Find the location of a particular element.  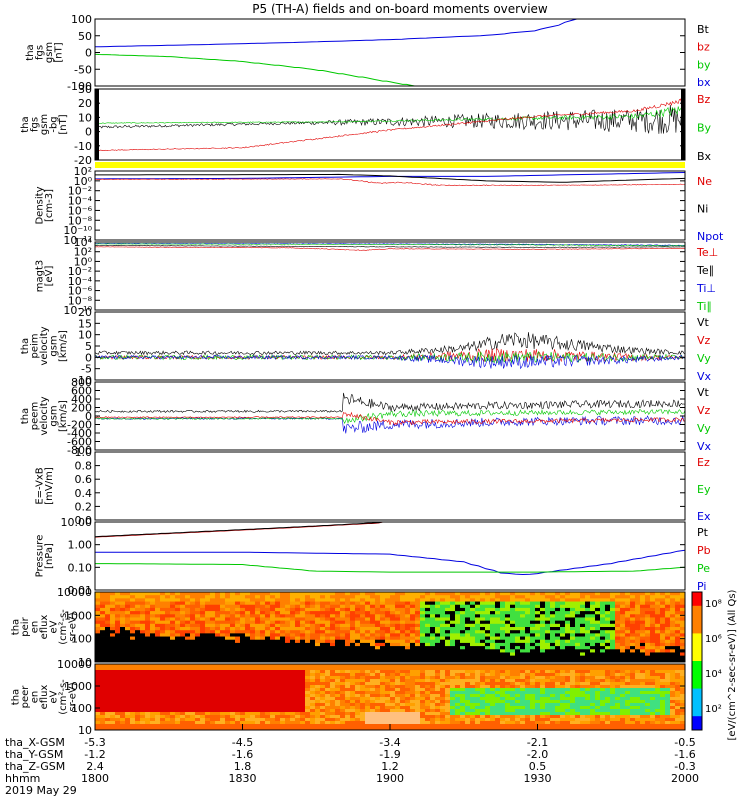

flag-bar is located at coordinates (390, 165).